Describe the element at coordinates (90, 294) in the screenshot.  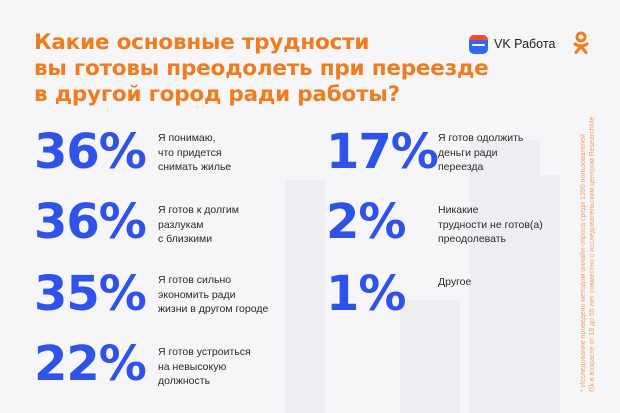
I see `stat-percent: 35%` at that location.